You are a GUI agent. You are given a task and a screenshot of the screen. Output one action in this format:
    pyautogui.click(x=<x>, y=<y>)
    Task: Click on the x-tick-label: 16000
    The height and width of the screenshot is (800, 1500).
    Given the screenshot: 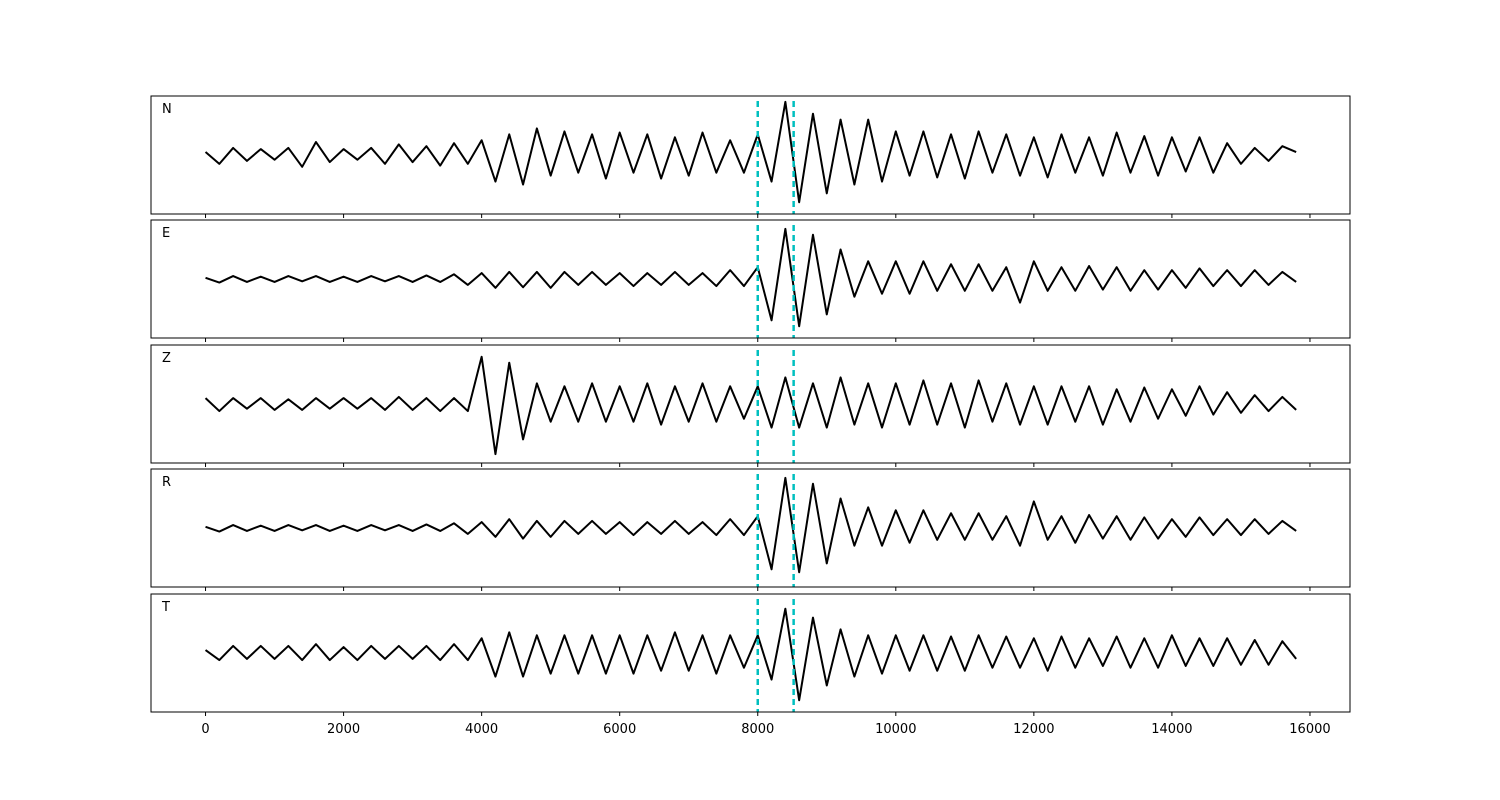 What is the action you would take?
    pyautogui.click(x=1309, y=729)
    